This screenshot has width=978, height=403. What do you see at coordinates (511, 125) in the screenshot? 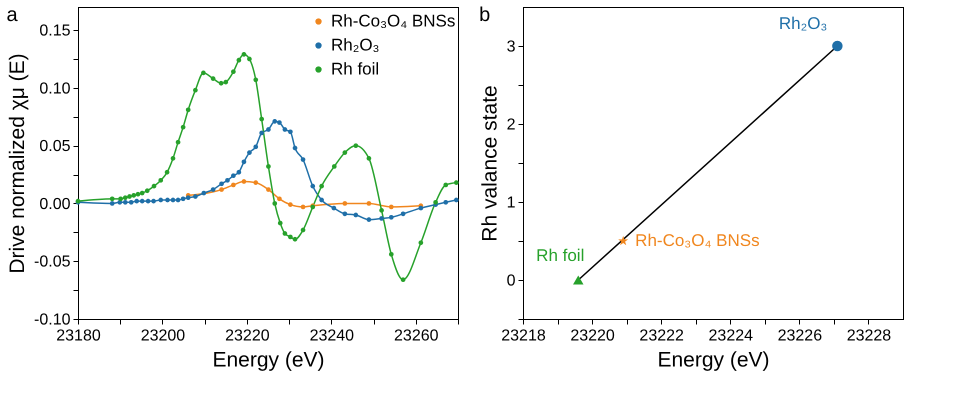
I see `y-tick-label: 2` at bounding box center [511, 125].